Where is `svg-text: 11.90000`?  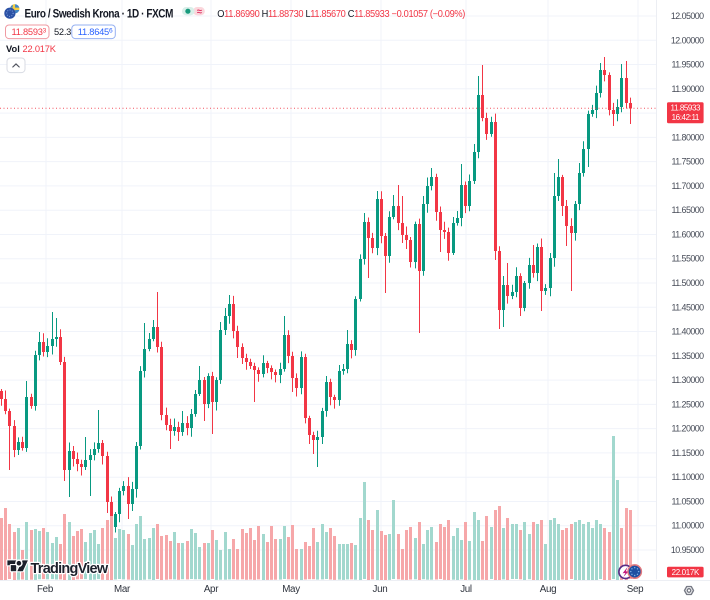 svg-text: 11.90000 is located at coordinates (688, 89).